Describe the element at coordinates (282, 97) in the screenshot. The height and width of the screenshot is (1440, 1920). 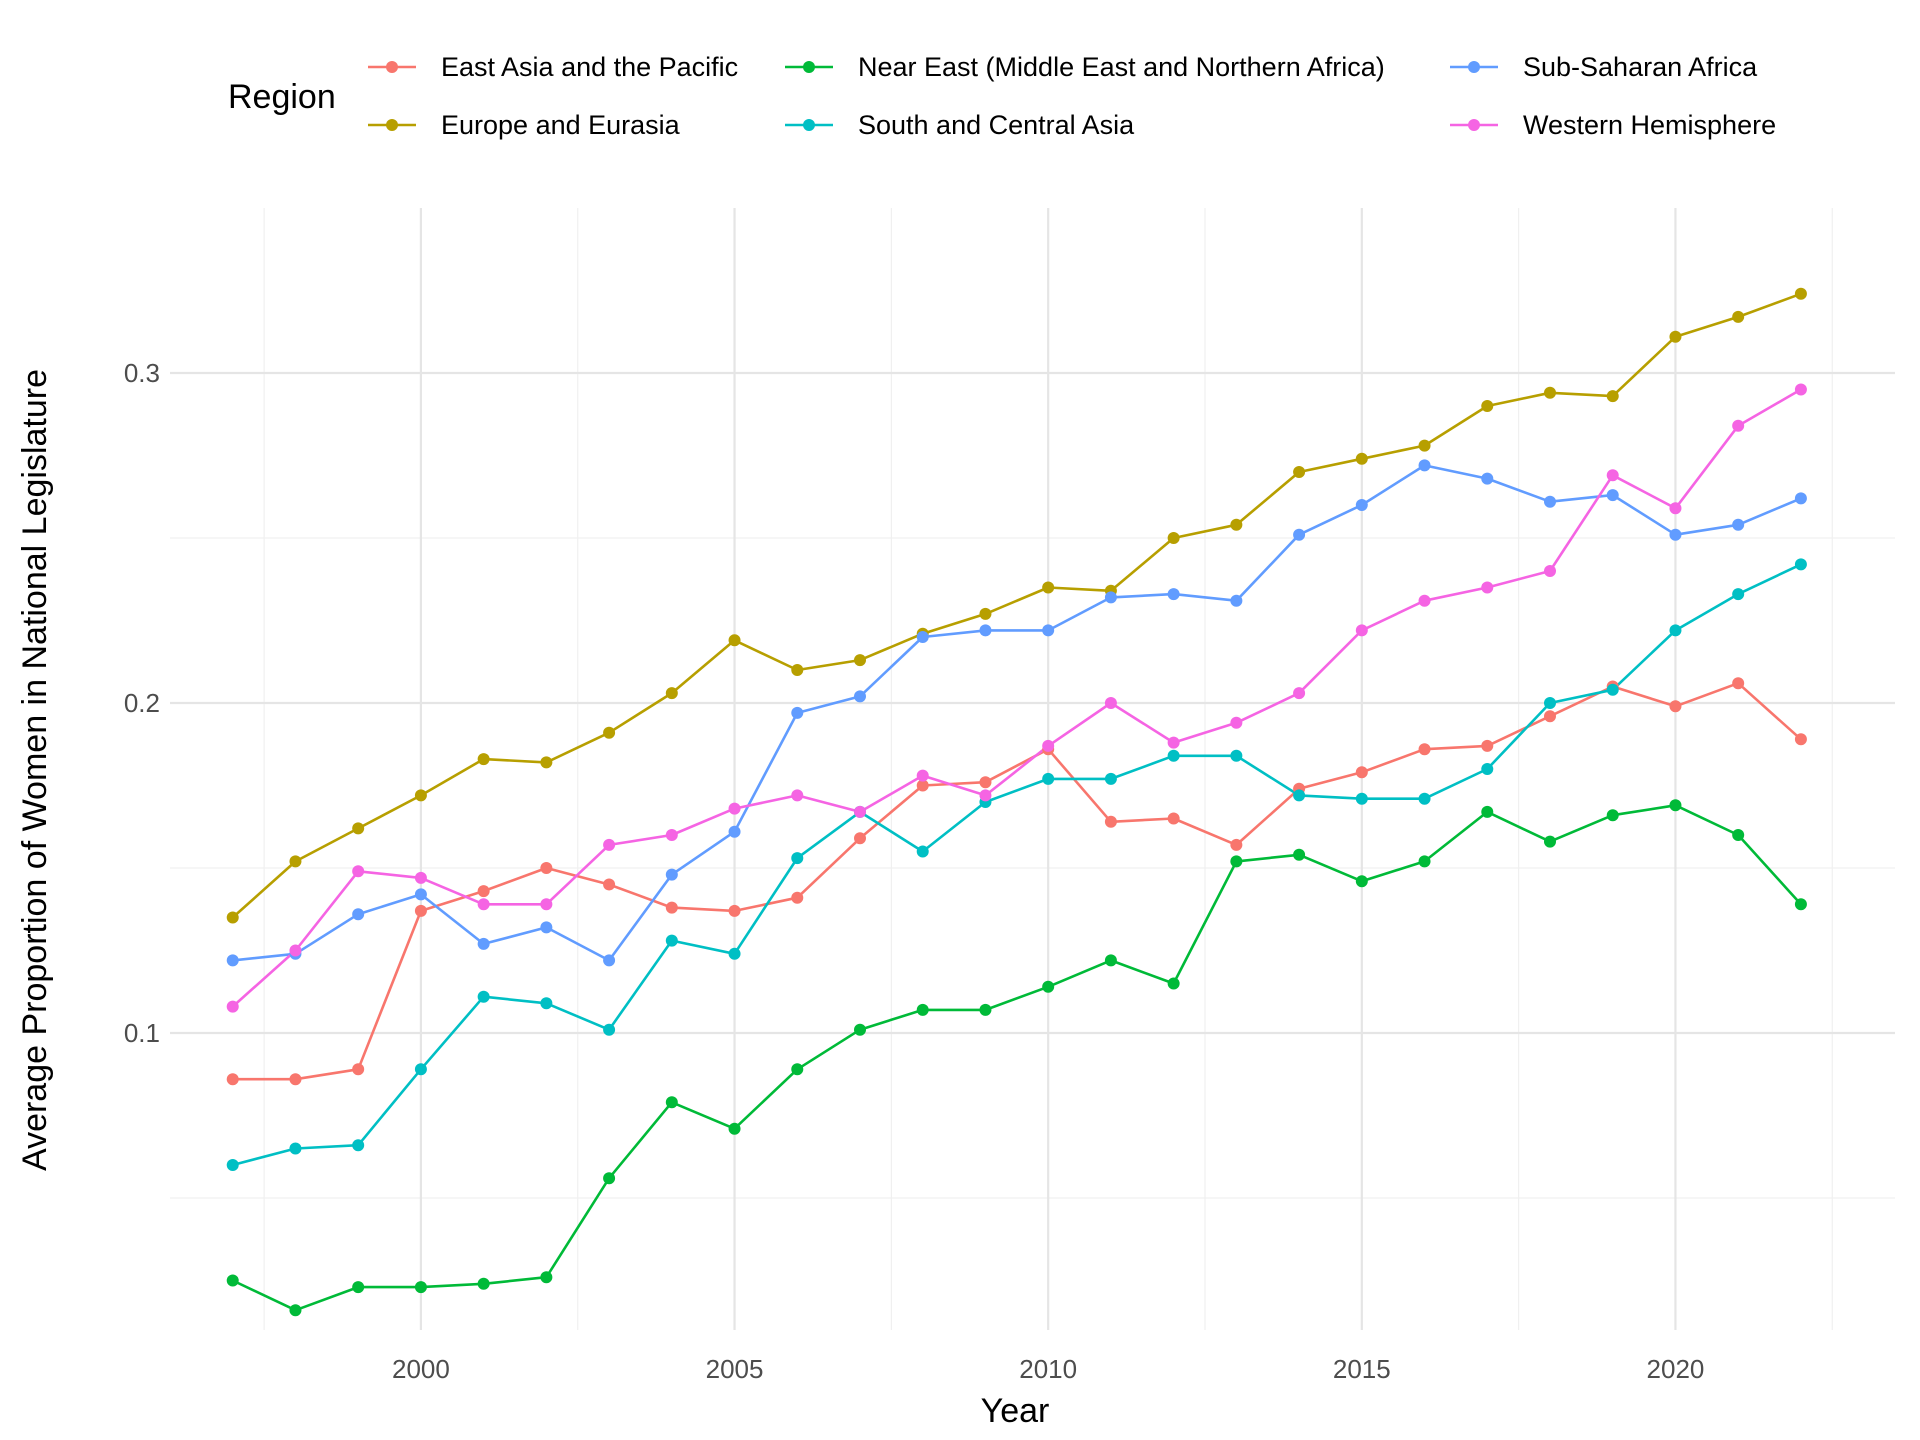
I see `legend-title: Region` at that location.